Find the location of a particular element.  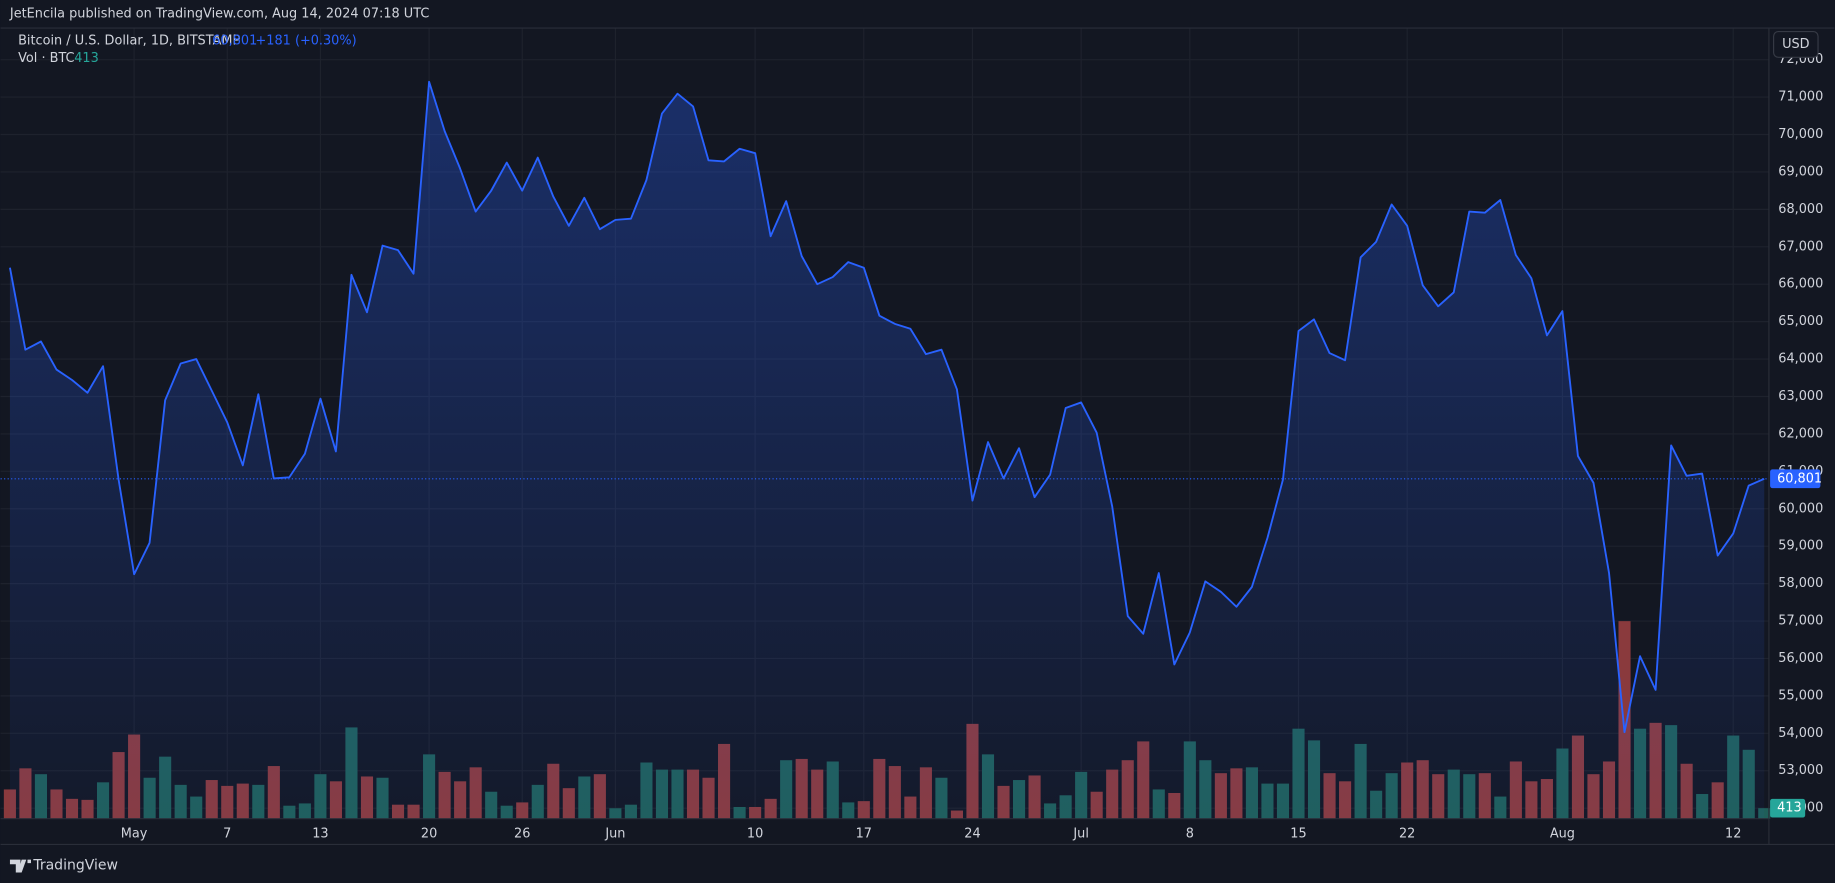

last-volume-label: 413 is located at coordinates (1789, 808).